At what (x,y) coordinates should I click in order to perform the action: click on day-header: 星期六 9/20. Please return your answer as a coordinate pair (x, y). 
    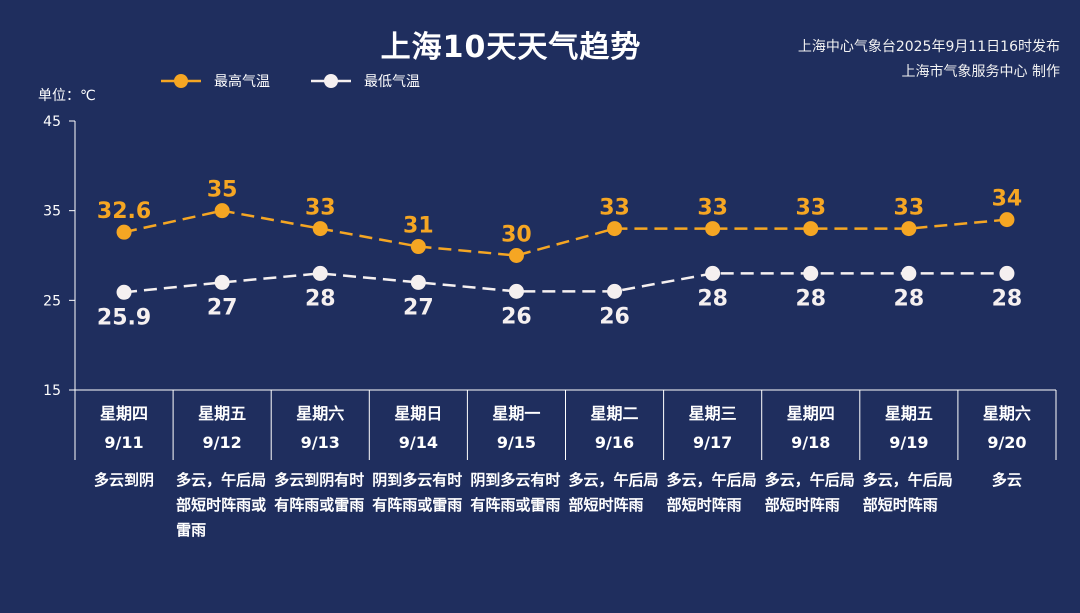
    Looking at the image, I should click on (1007, 422).